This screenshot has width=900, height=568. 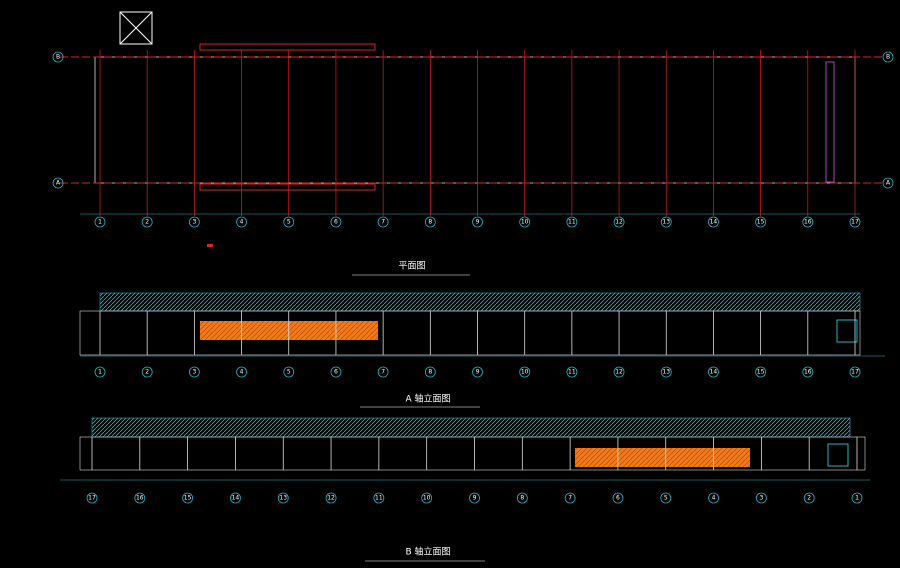 What do you see at coordinates (411, 266) in the screenshot?
I see `plan-title: 平面图` at bounding box center [411, 266].